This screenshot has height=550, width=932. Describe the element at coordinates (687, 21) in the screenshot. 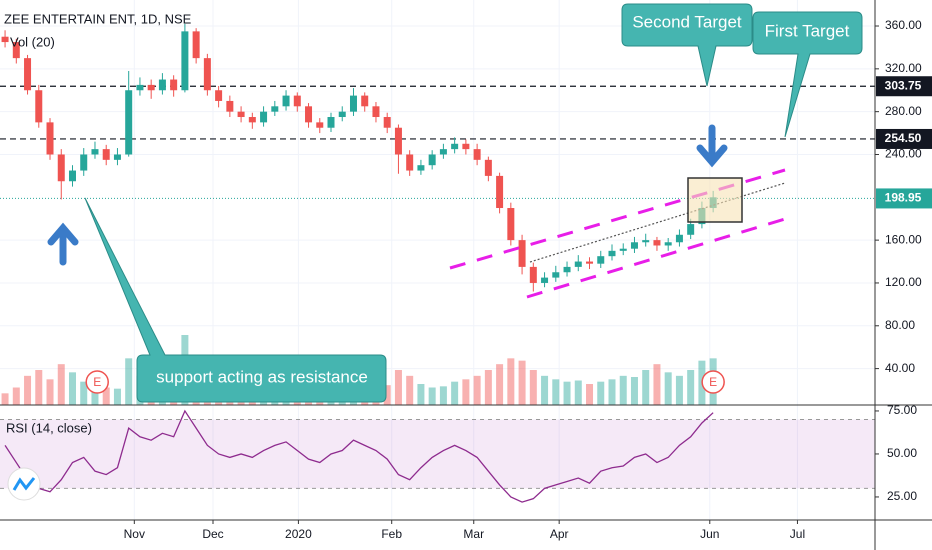

I see `callout-text: Second Target` at that location.